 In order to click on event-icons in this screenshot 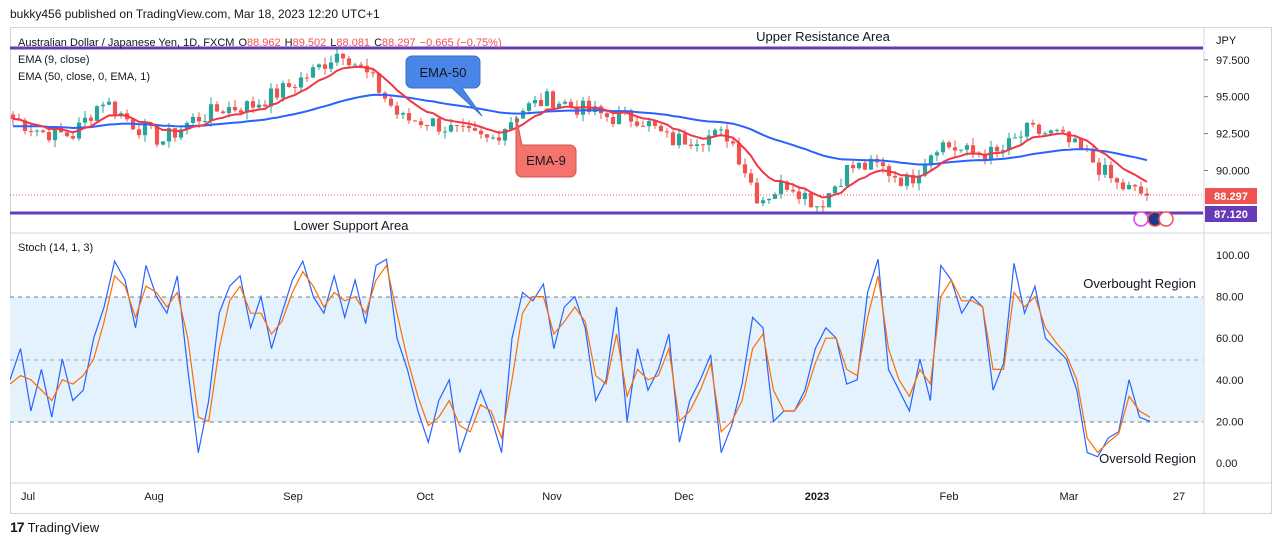, I will do `click(1153, 219)`.